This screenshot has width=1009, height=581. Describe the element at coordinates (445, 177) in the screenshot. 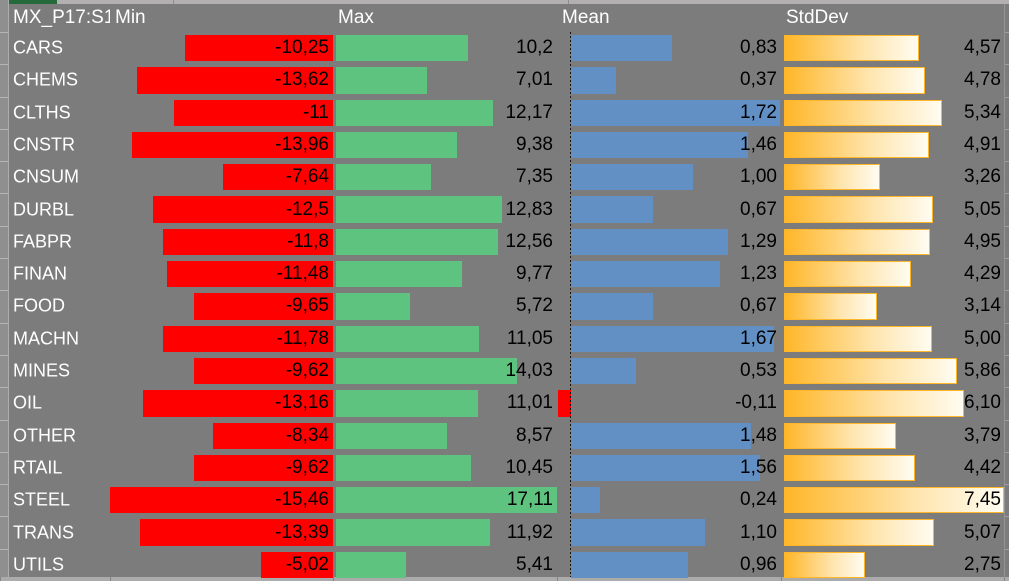

I see `max-cell: 7,35` at that location.